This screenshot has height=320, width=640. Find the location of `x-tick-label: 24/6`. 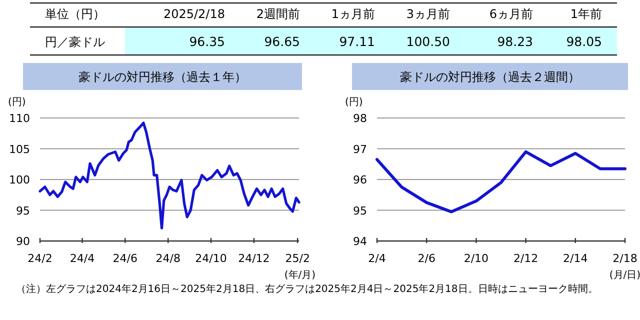

x-tick-label: 24/6 is located at coordinates (125, 258).